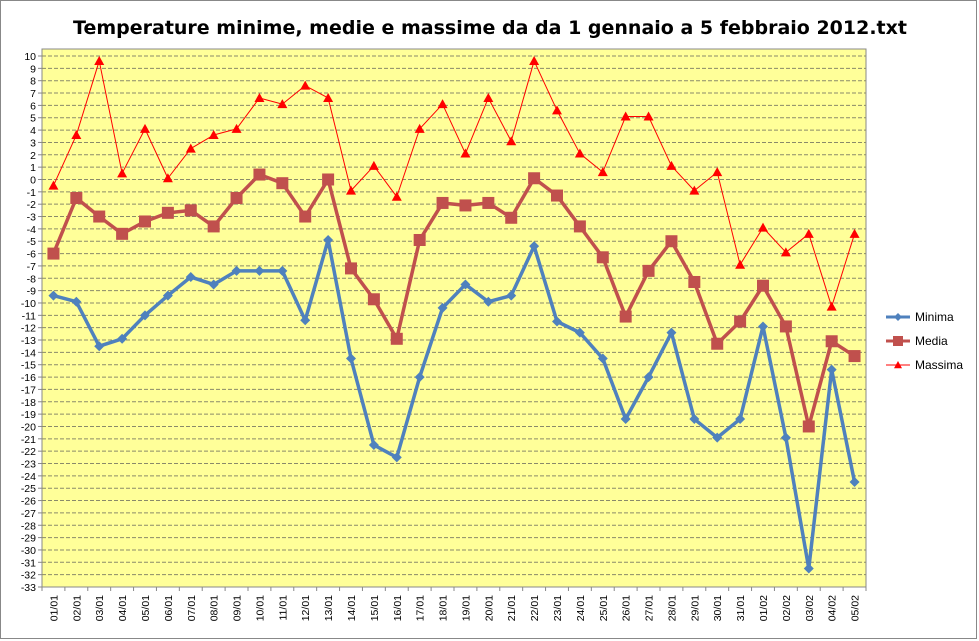 The width and height of the screenshot is (979, 641). What do you see at coordinates (28, 526) in the screenshot?
I see `y-tick-label: -28` at bounding box center [28, 526].